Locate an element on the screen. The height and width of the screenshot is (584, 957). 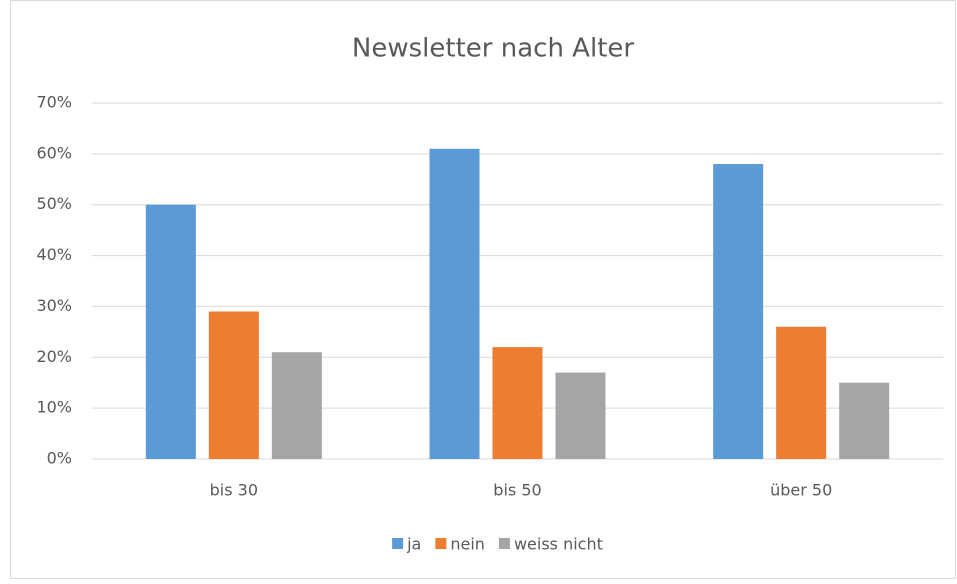
y-tick-label: 0% is located at coordinates (59, 458).